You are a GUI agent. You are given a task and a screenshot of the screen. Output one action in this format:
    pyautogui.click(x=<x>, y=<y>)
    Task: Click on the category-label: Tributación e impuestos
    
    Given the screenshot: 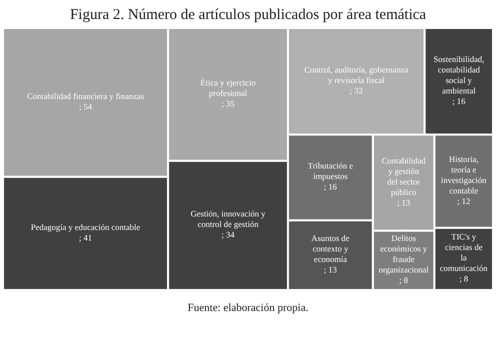 What is the action you would take?
    pyautogui.click(x=331, y=171)
    